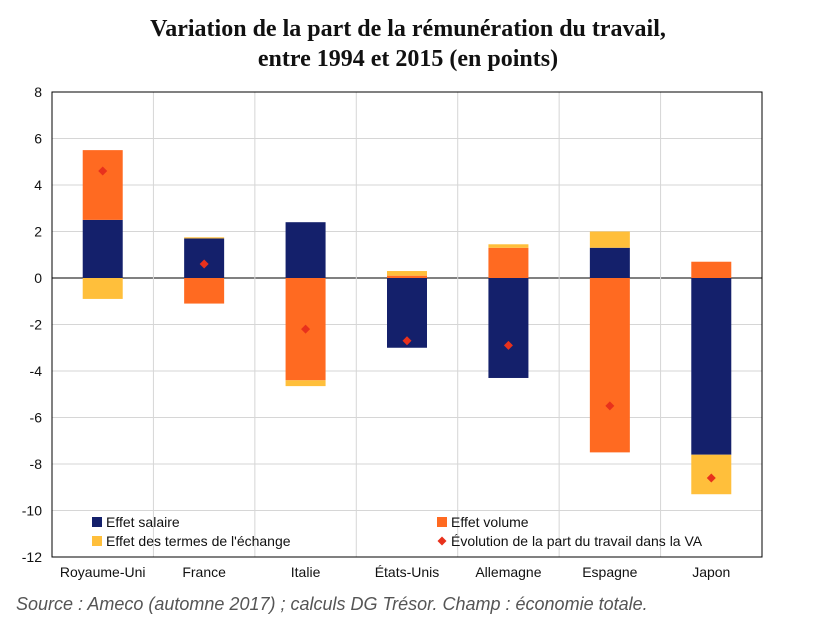 Image resolution: width=816 pixels, height=626 pixels. Describe the element at coordinates (38, 232) in the screenshot. I see `y-tick-label: 2` at that location.